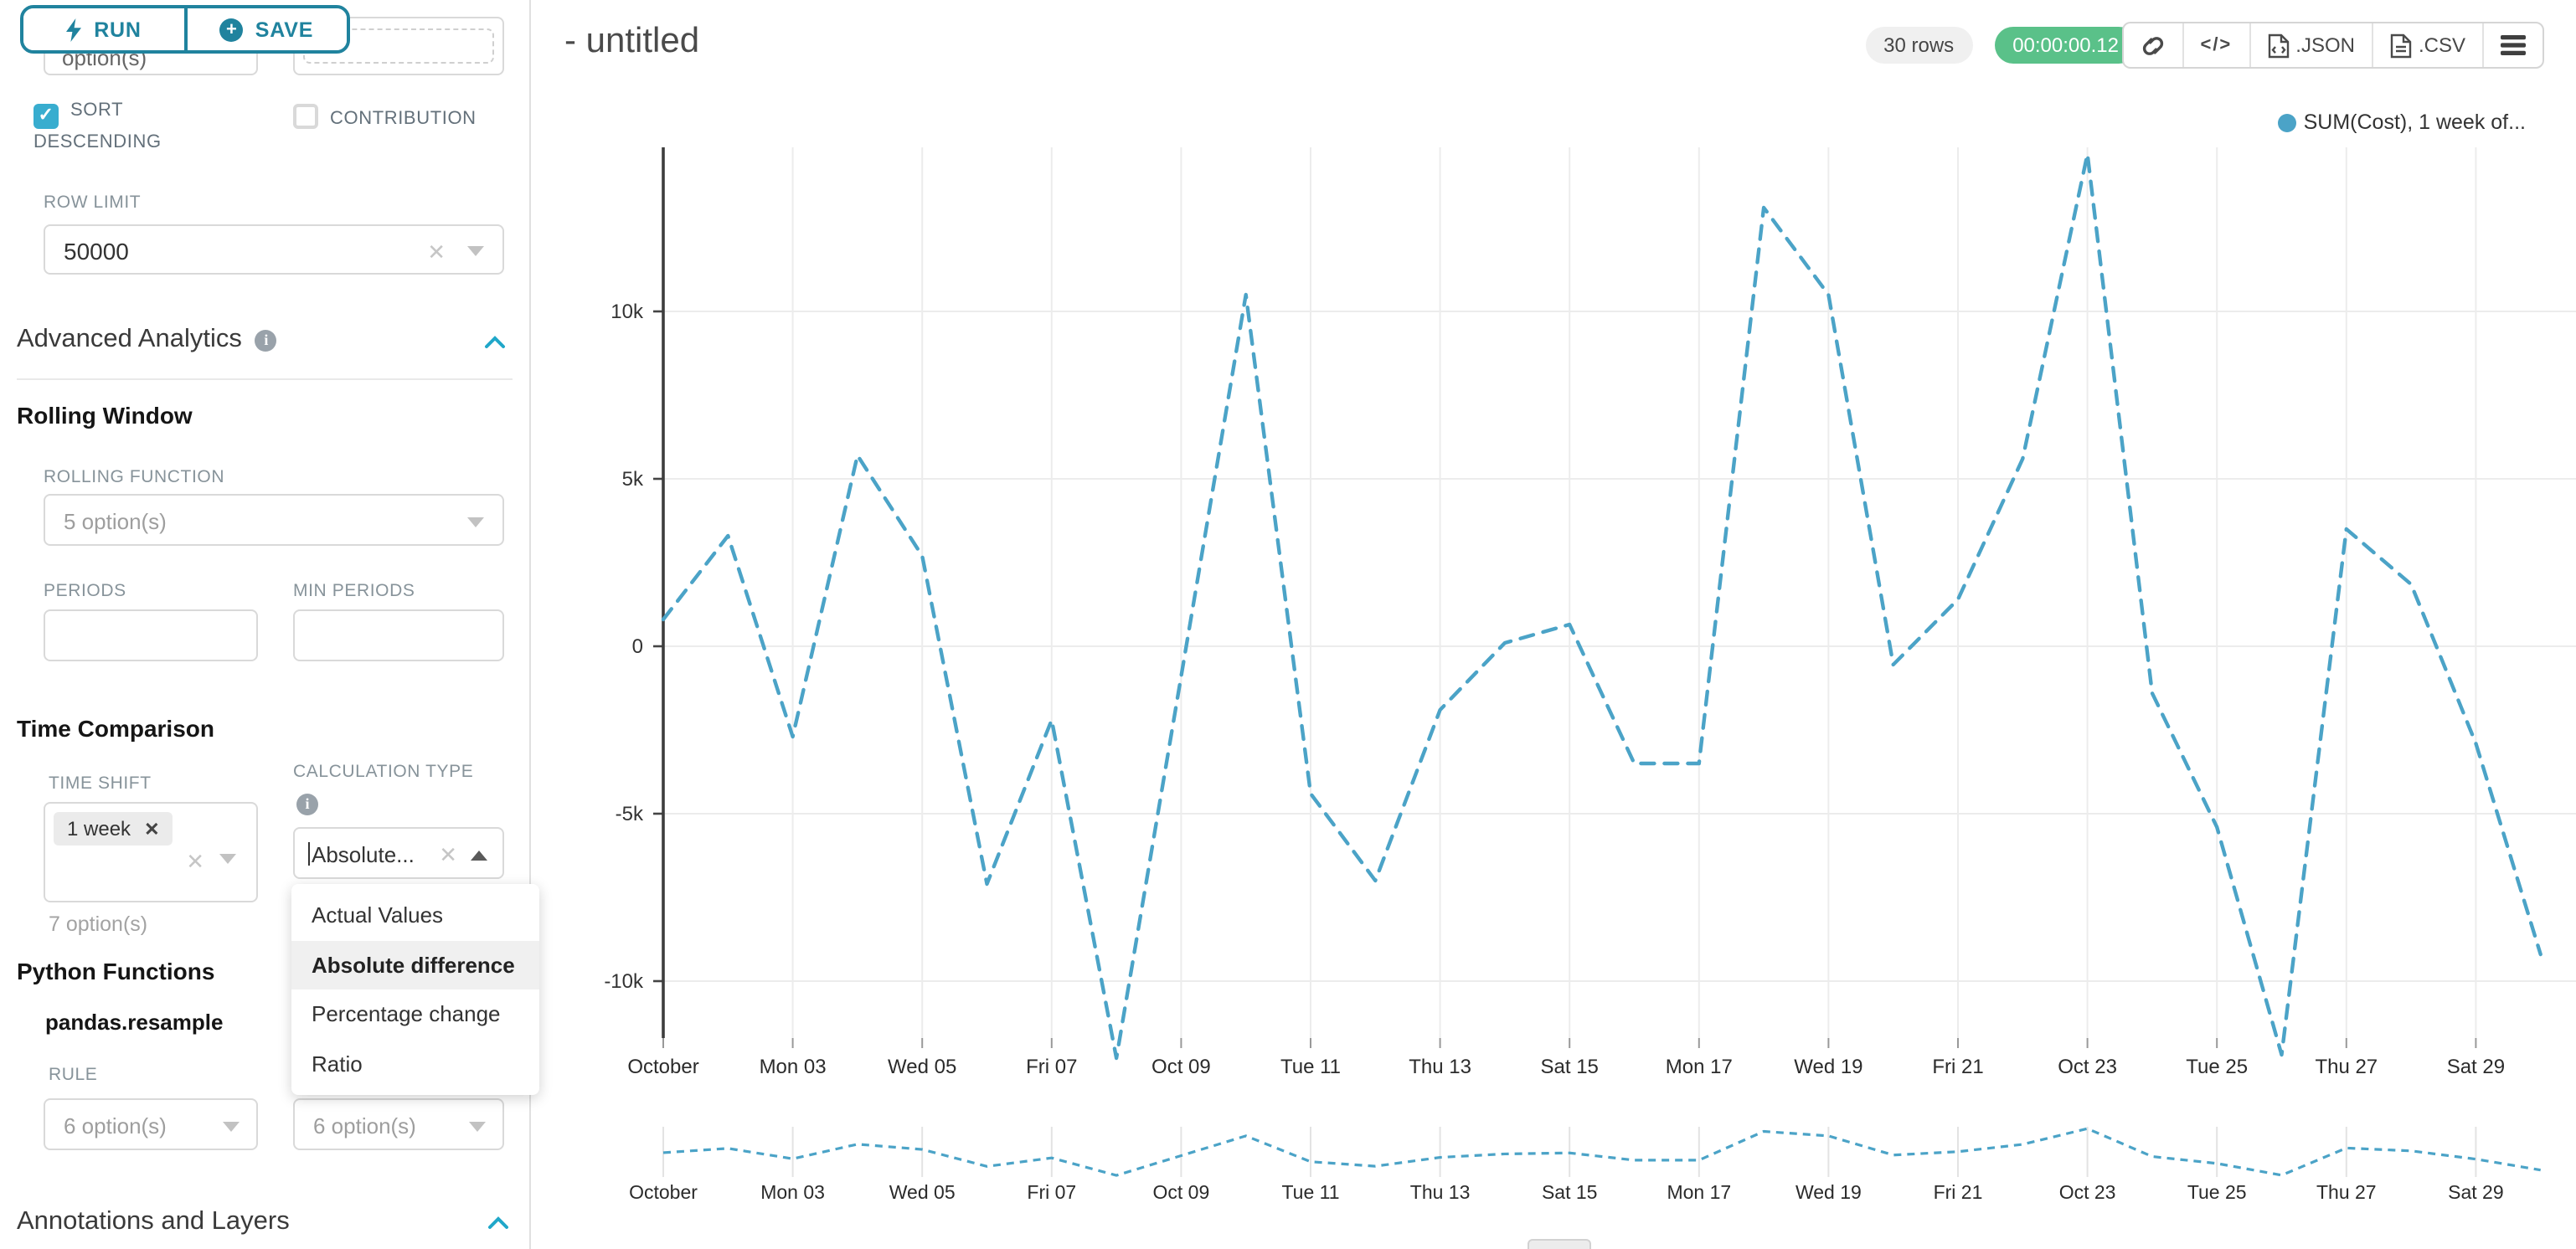 The width and height of the screenshot is (2576, 1249). I want to click on mini-x-tick-label: Thu 27, so click(2346, 1192).